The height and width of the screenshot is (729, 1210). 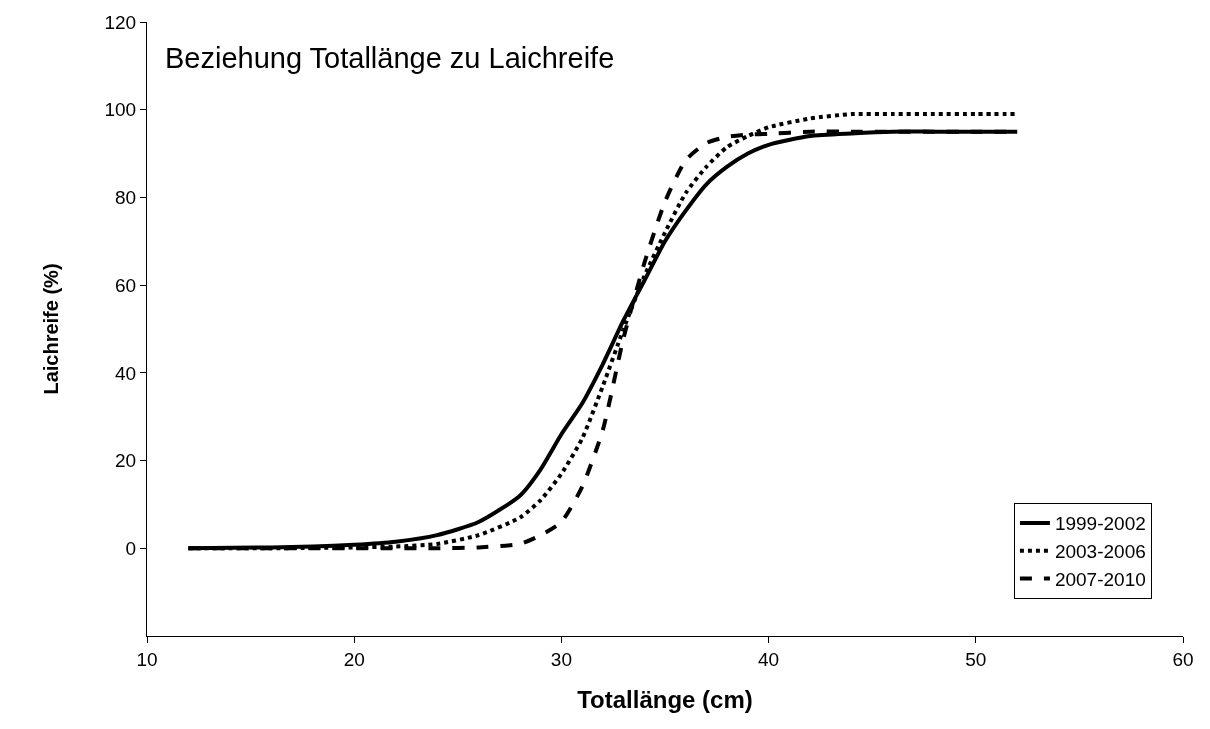 What do you see at coordinates (147, 659) in the screenshot?
I see `x-tick-label: 10` at bounding box center [147, 659].